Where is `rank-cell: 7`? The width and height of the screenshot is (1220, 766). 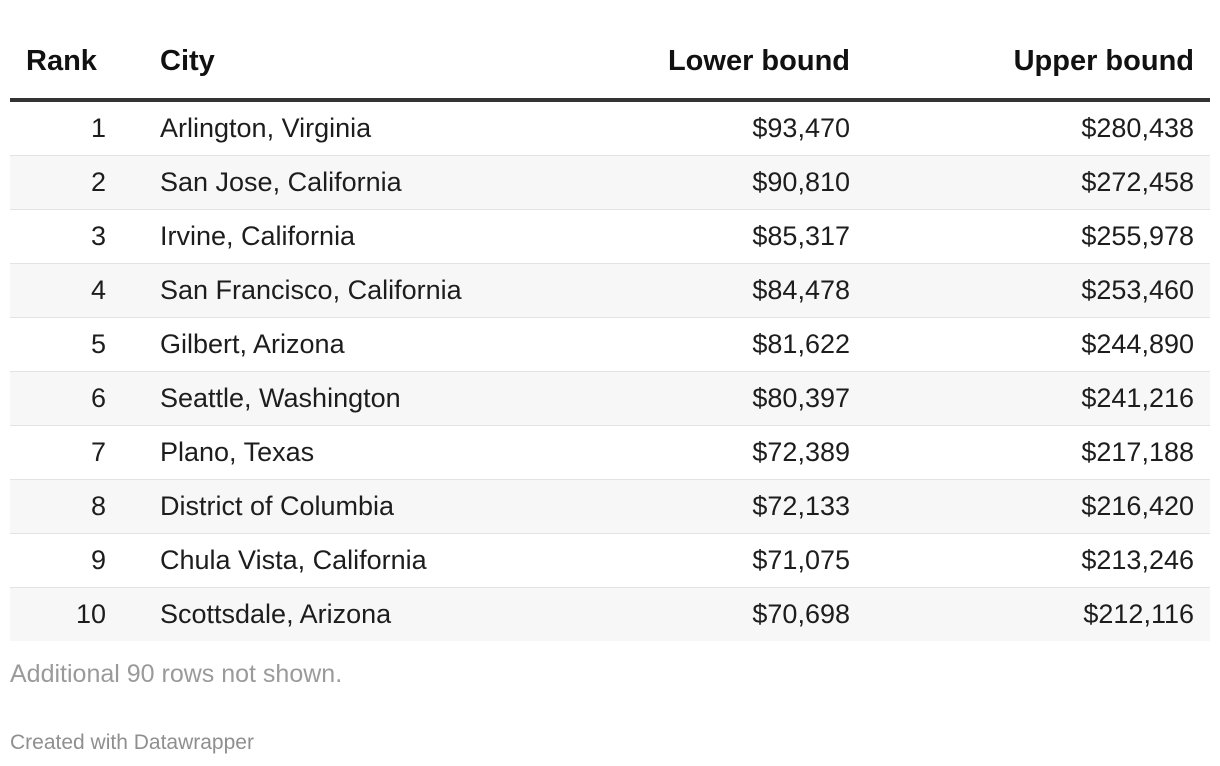 rank-cell: 7 is located at coordinates (85, 452).